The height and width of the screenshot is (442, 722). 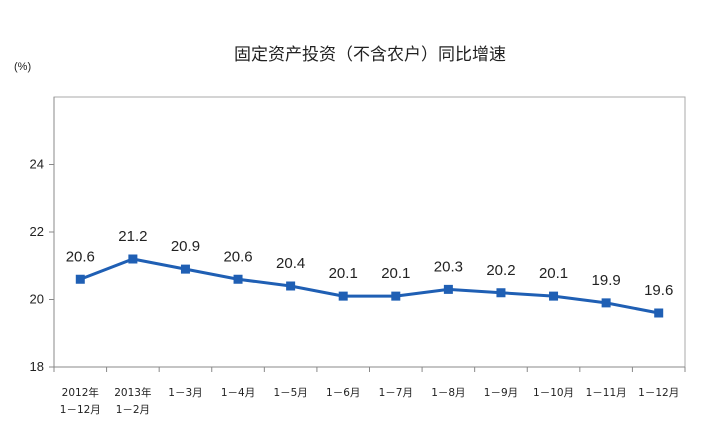 What do you see at coordinates (500, 270) in the screenshot?
I see `data-label: 20.2` at bounding box center [500, 270].